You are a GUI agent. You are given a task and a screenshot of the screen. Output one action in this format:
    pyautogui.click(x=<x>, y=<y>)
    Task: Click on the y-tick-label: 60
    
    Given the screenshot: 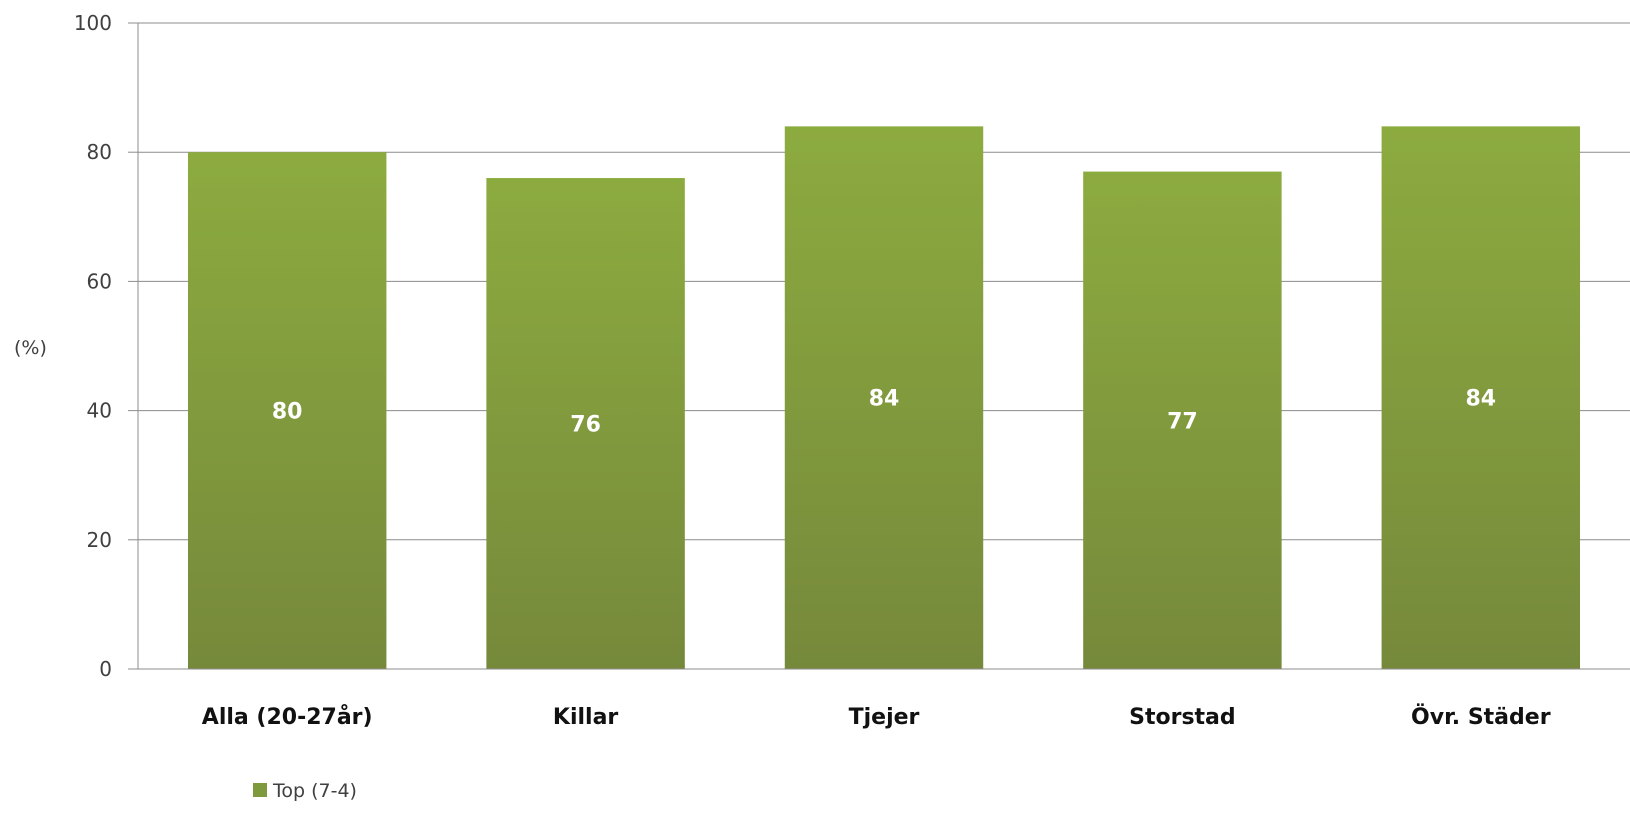 What is the action you would take?
    pyautogui.click(x=99, y=281)
    